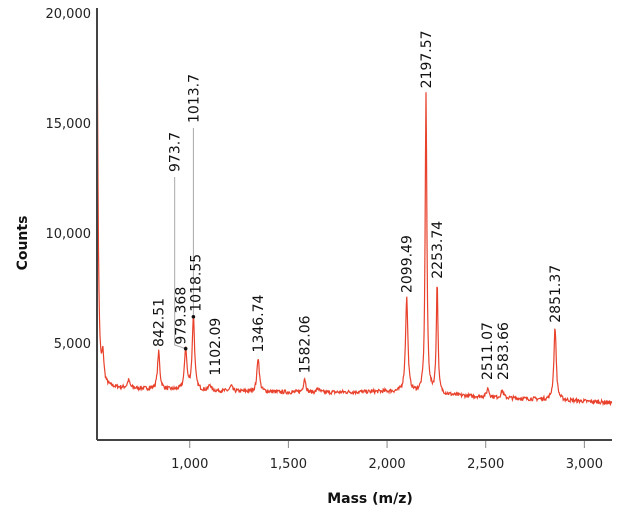 This screenshot has height=522, width=640. Describe the element at coordinates (194, 98) in the screenshot. I see `peak-label: 1013.7` at that location.